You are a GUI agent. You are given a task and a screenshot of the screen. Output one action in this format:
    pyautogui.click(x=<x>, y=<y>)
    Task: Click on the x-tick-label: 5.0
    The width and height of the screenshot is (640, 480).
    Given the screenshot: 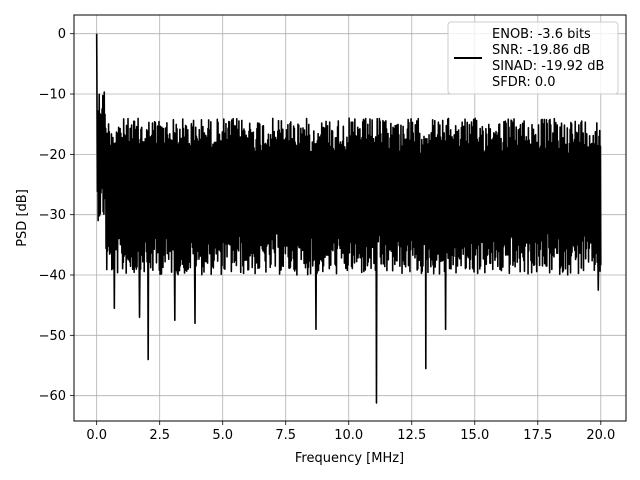 What is the action you would take?
    pyautogui.click(x=222, y=435)
    